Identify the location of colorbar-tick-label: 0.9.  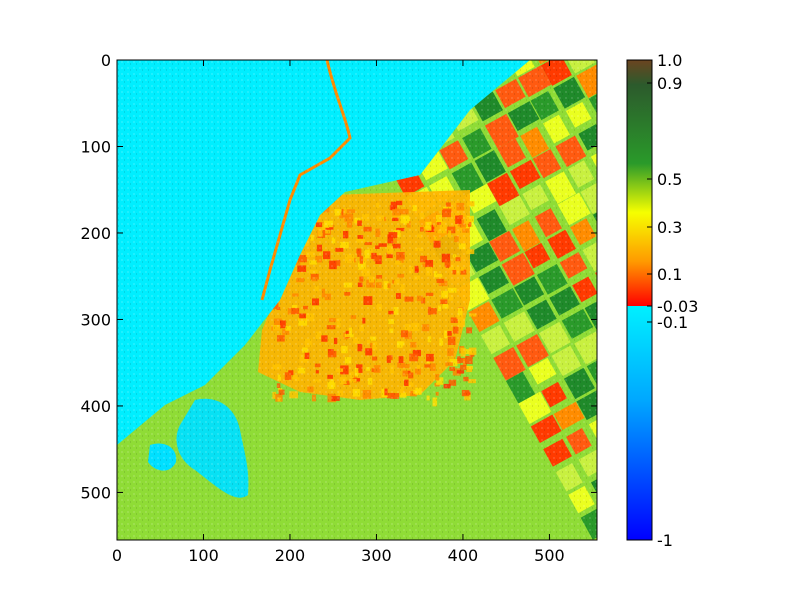
(669, 83).